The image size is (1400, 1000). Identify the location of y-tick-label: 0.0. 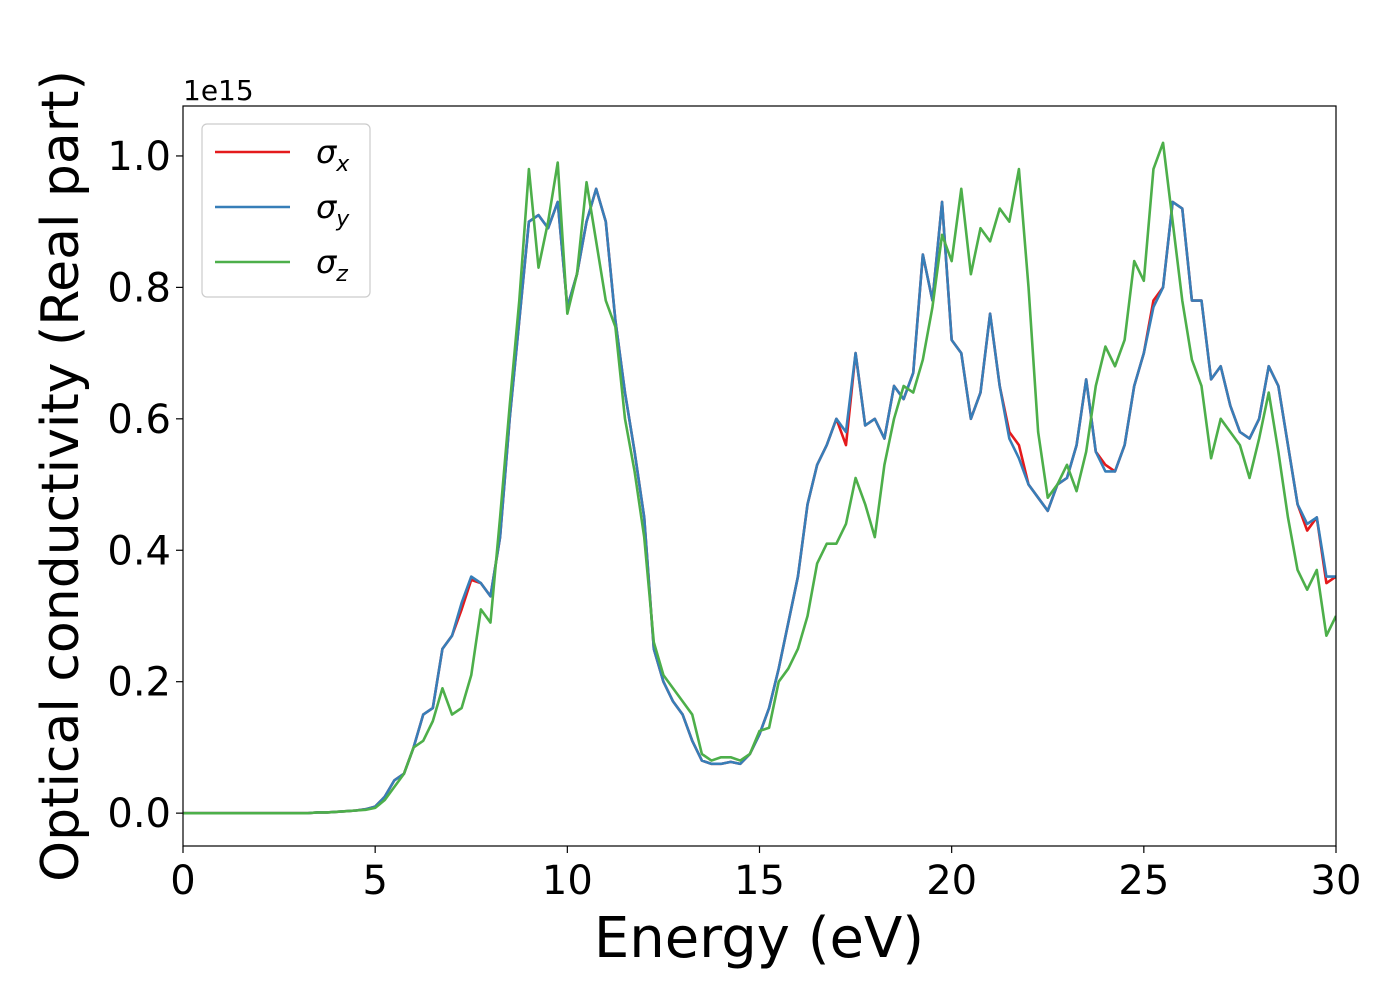
(139, 814).